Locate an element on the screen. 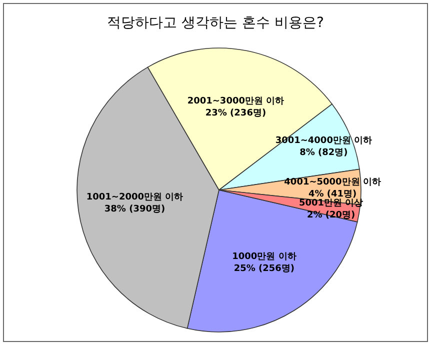 The image size is (431, 346). chart-title: 적당하다고 생각하는 혼수 비용은? is located at coordinates (215, 23).